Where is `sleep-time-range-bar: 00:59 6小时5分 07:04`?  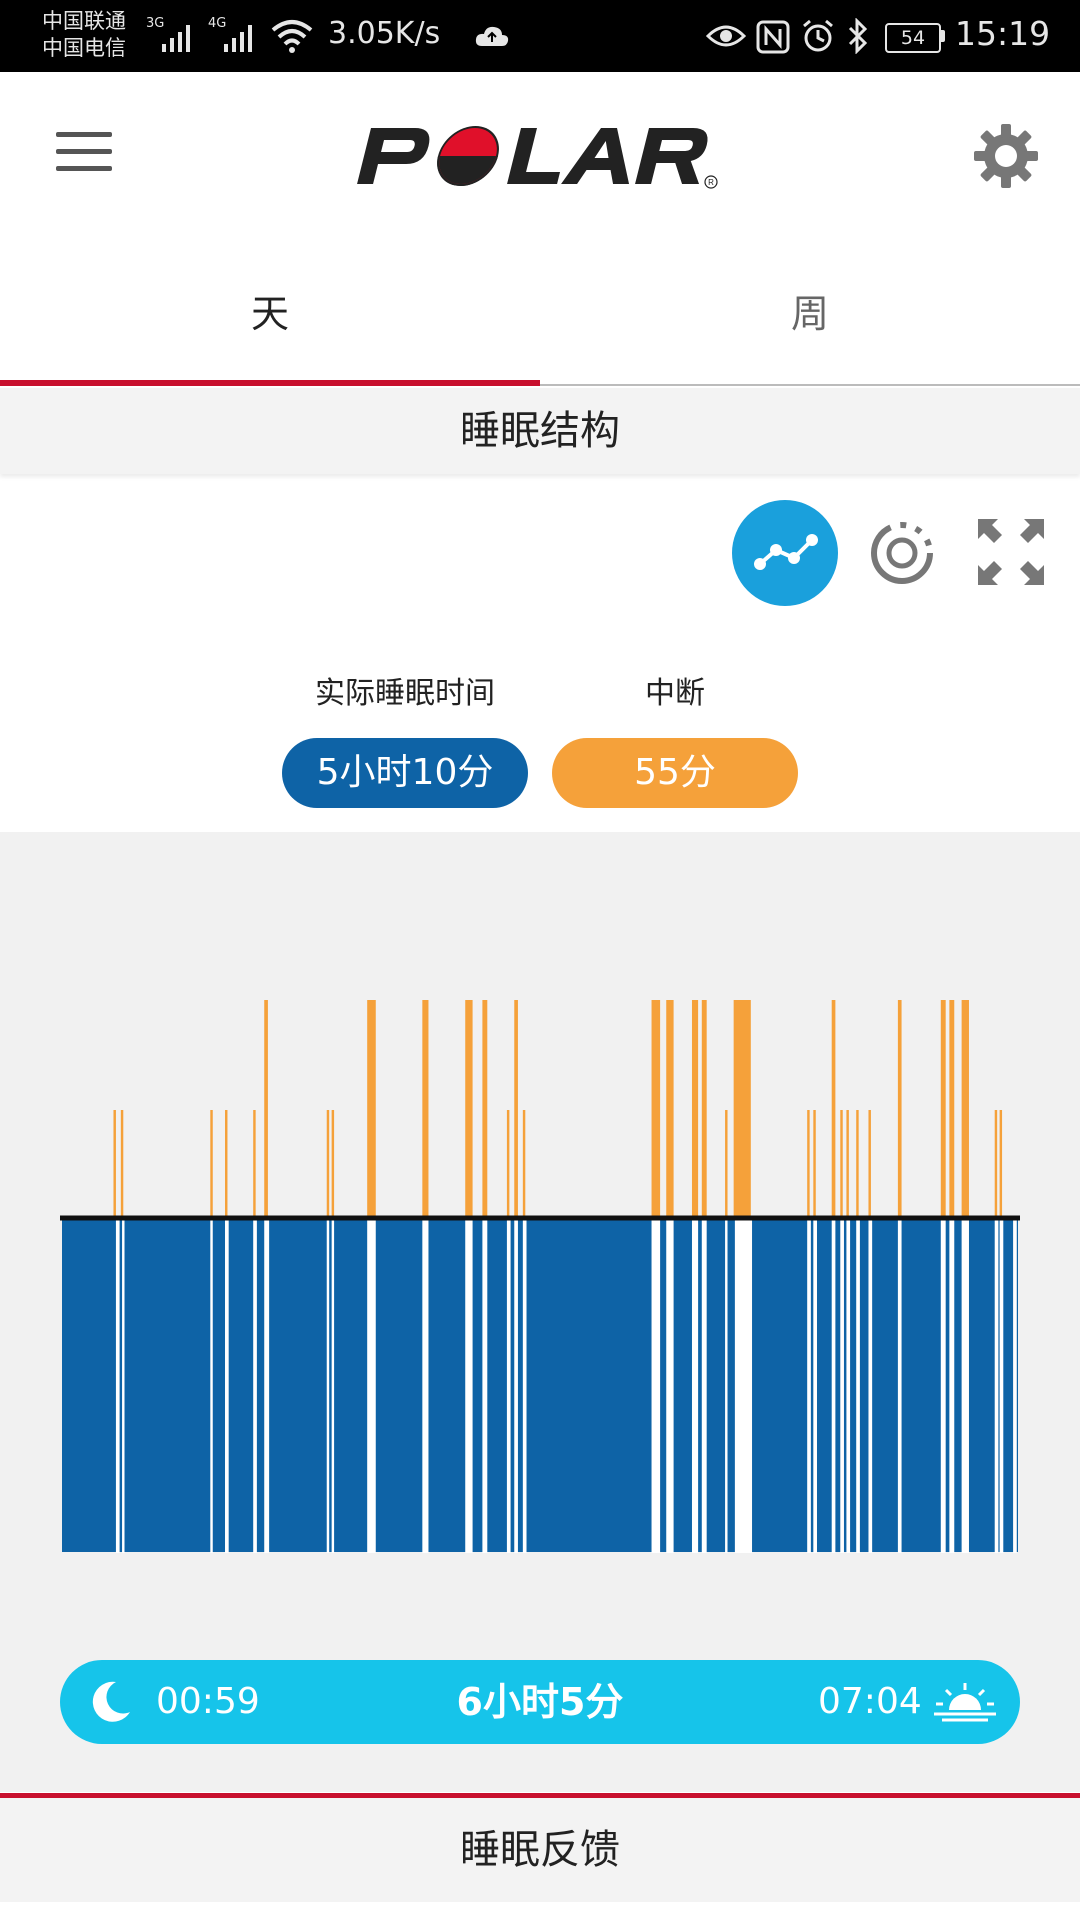 sleep-time-range-bar: 00:59 6小时5分 07:04 is located at coordinates (540, 1702).